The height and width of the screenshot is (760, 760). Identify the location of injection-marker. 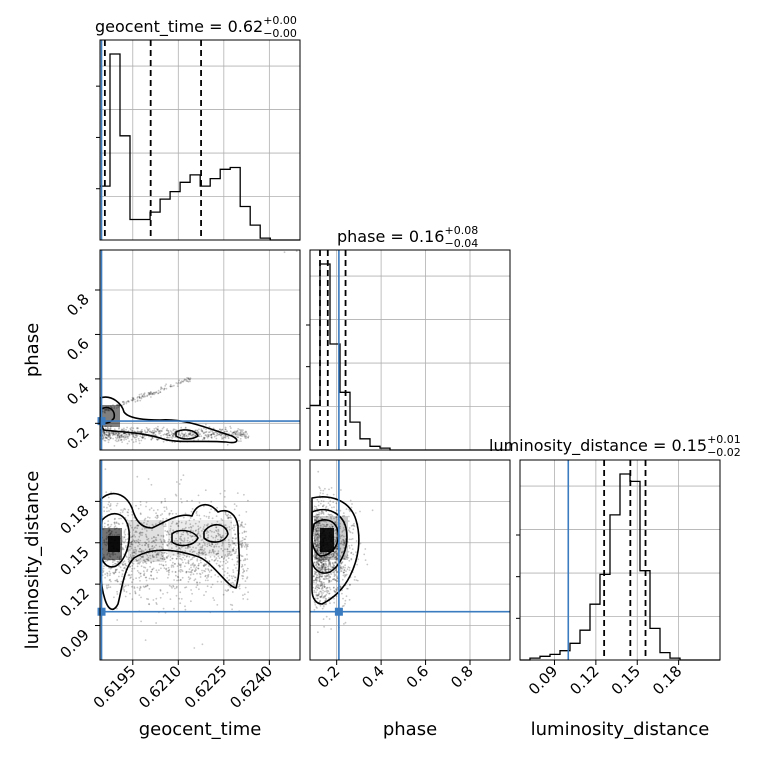
(101, 611).